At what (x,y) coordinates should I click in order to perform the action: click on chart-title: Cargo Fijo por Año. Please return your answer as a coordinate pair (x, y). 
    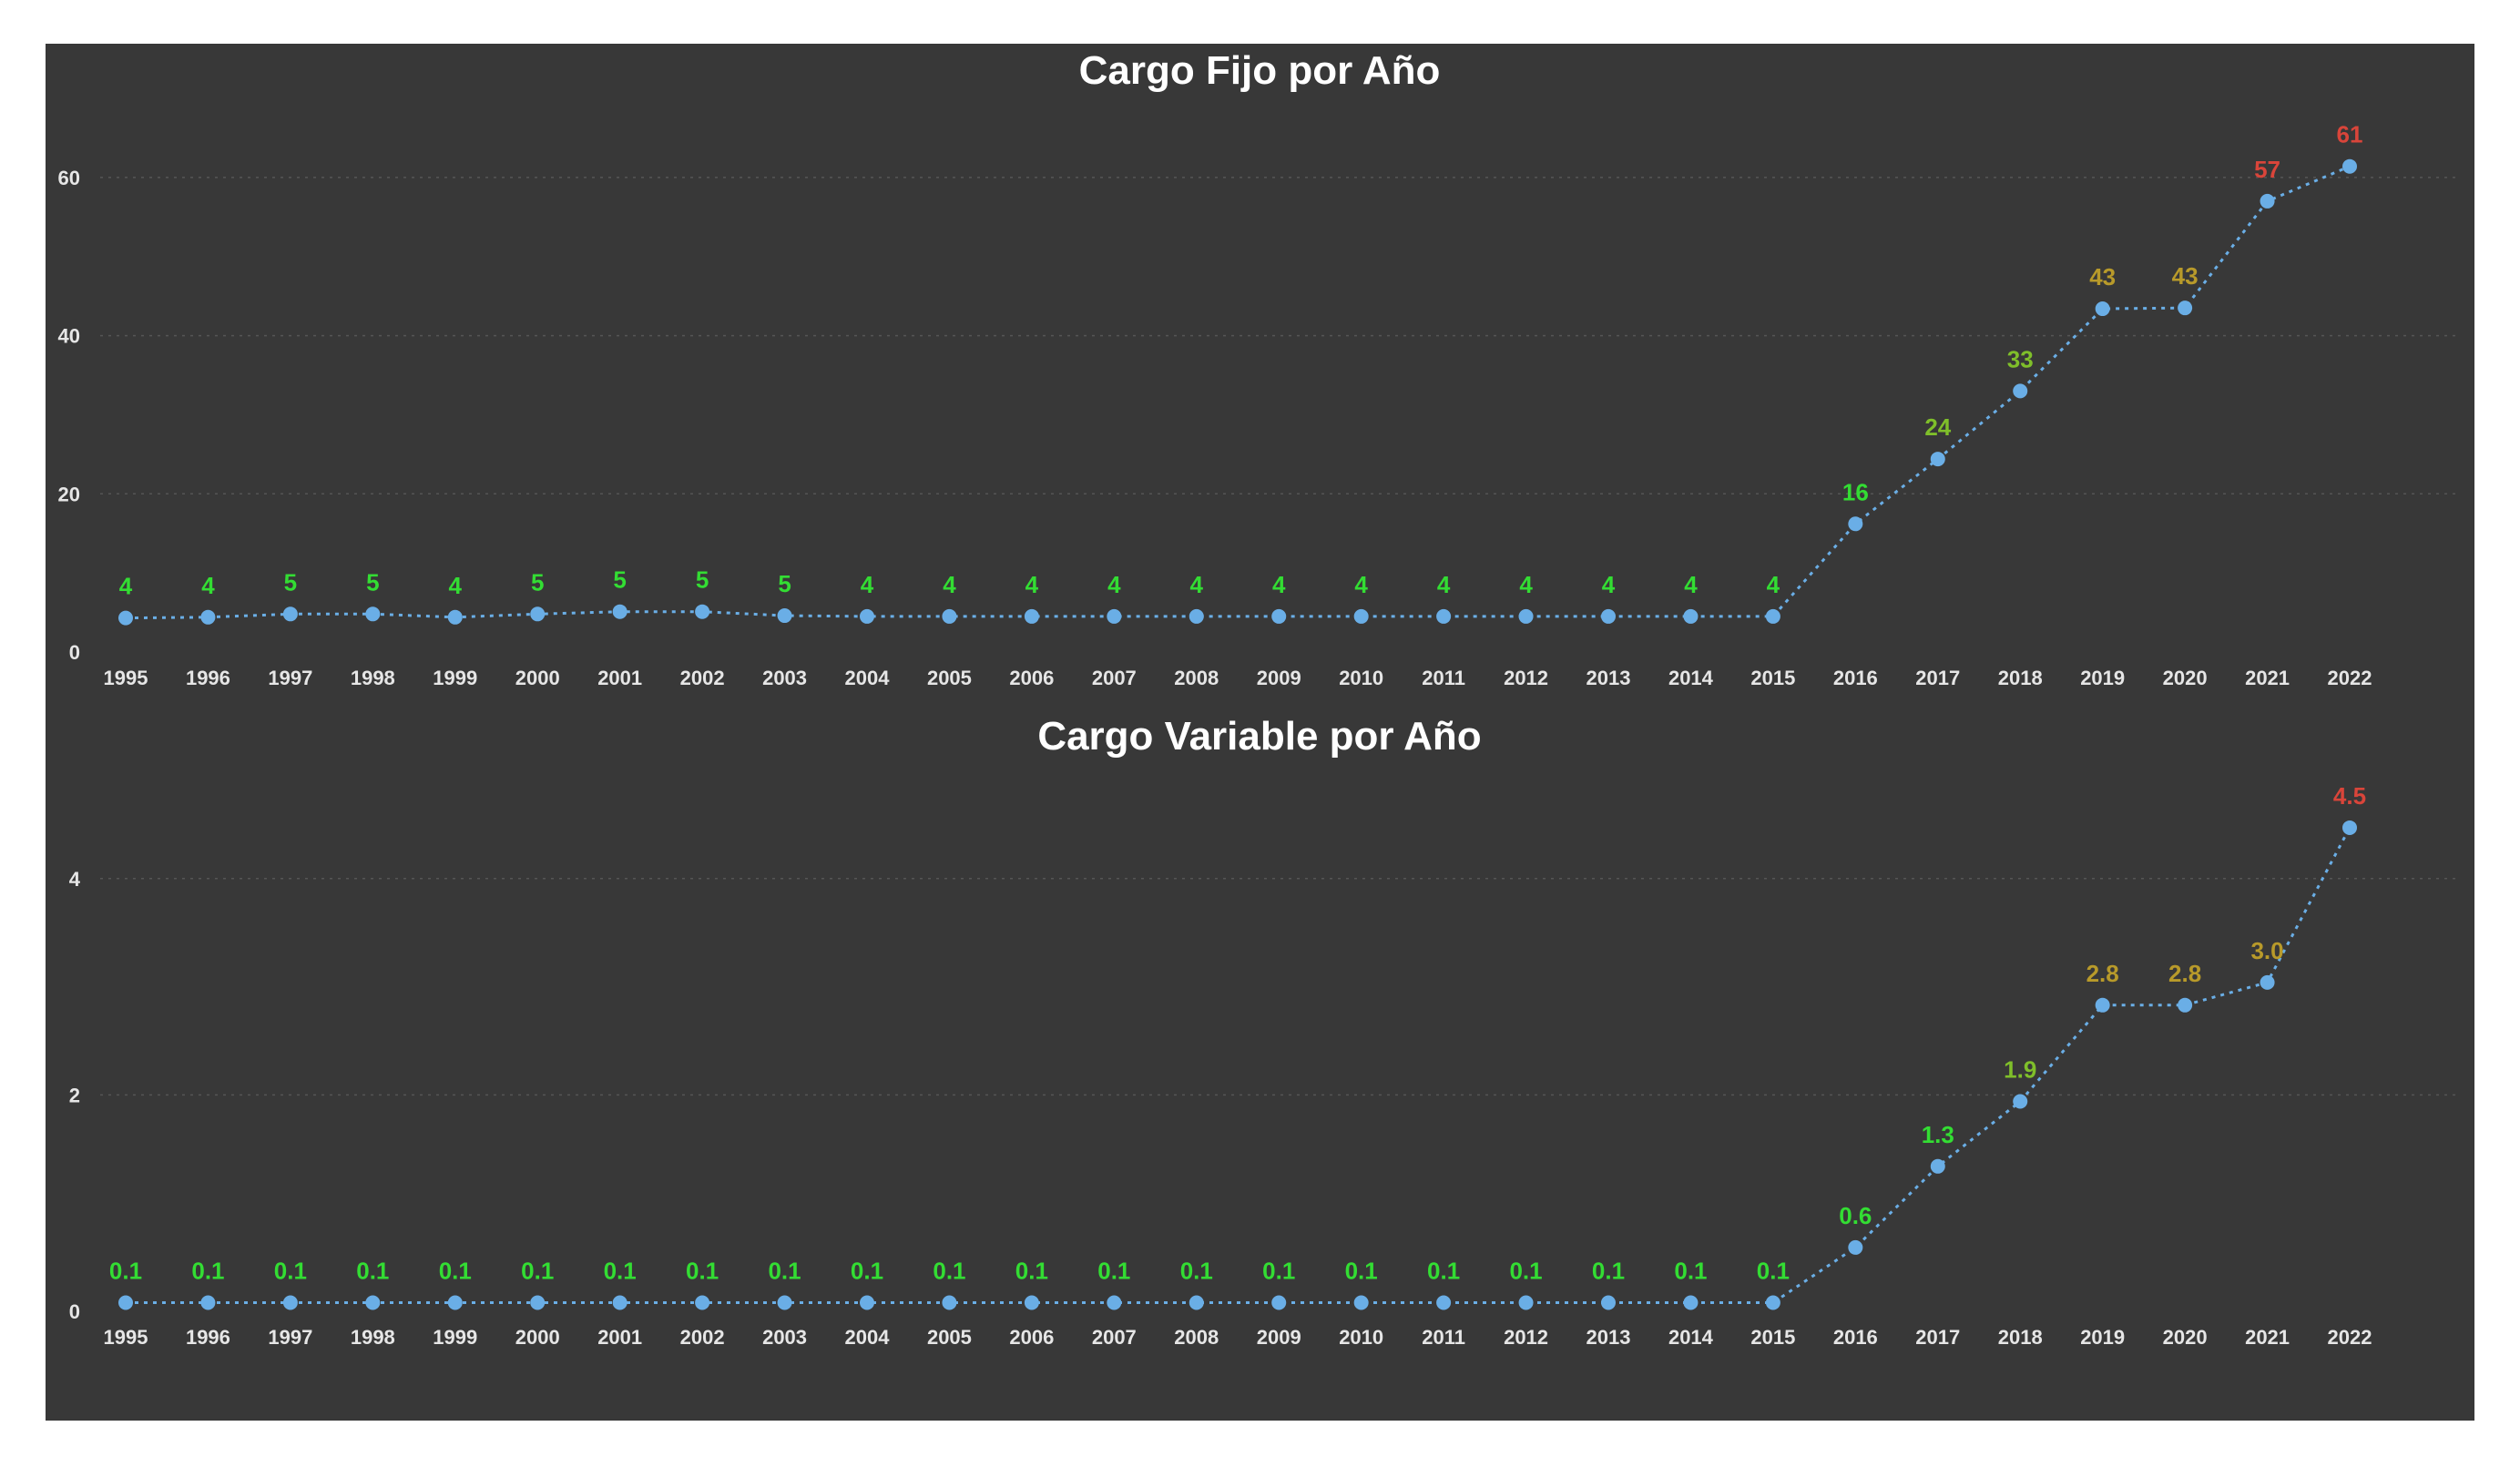
    Looking at the image, I should click on (1260, 70).